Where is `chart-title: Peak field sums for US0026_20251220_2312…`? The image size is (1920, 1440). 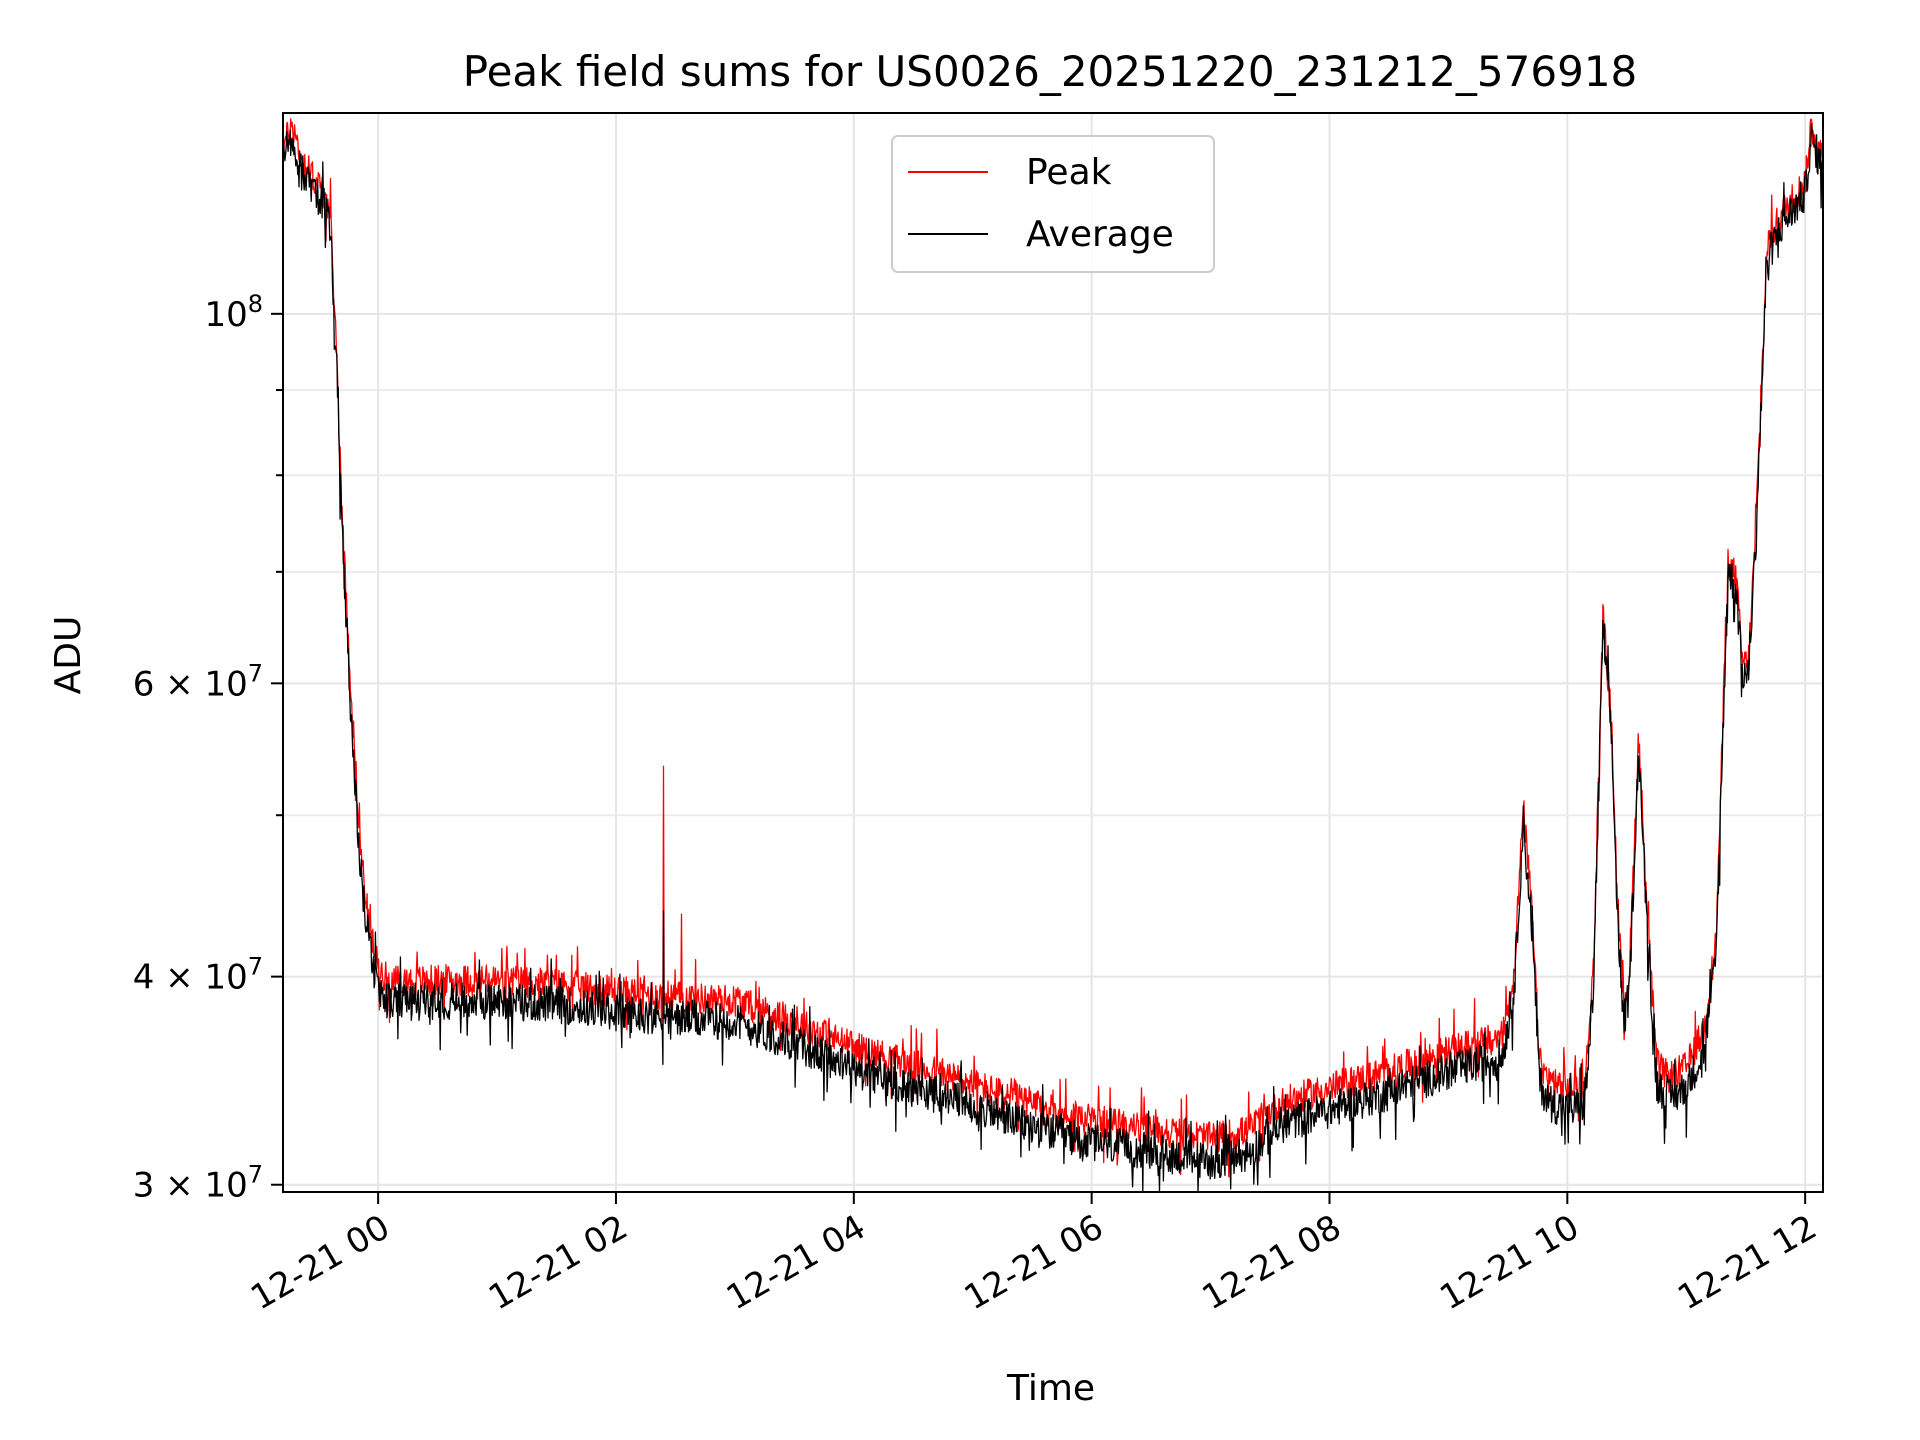
chart-title: Peak field sums for US0026_20251220_2312… is located at coordinates (1050, 71).